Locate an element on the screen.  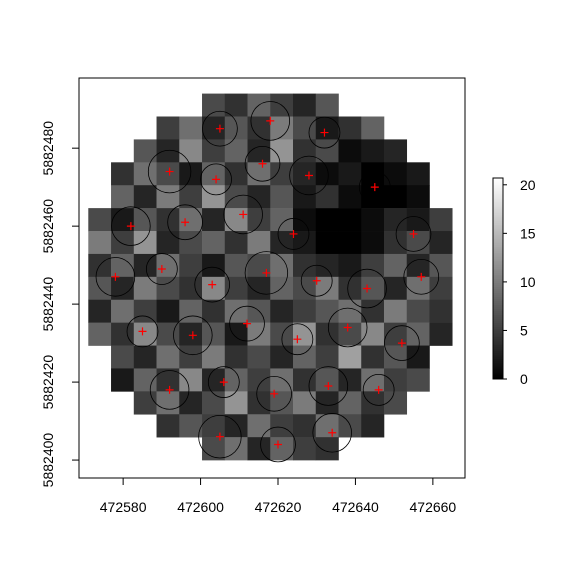
y-tick-label: 5882460 is located at coordinates (48, 226).